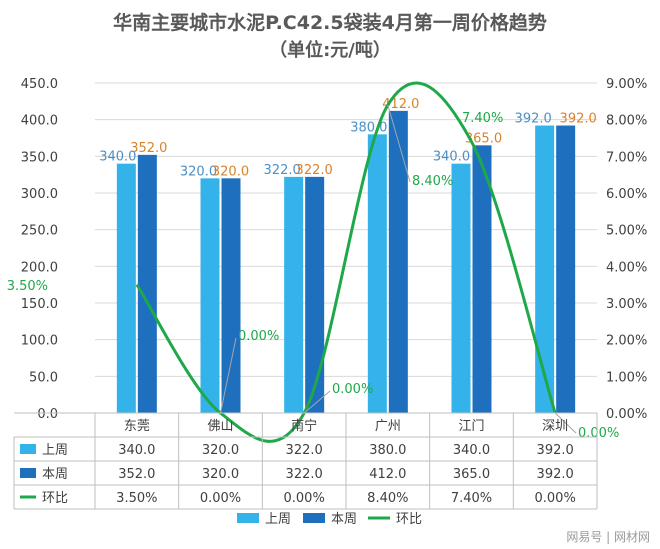 The image size is (660, 549). I want to click on data-label-this-week: 320.0, so click(230, 171).